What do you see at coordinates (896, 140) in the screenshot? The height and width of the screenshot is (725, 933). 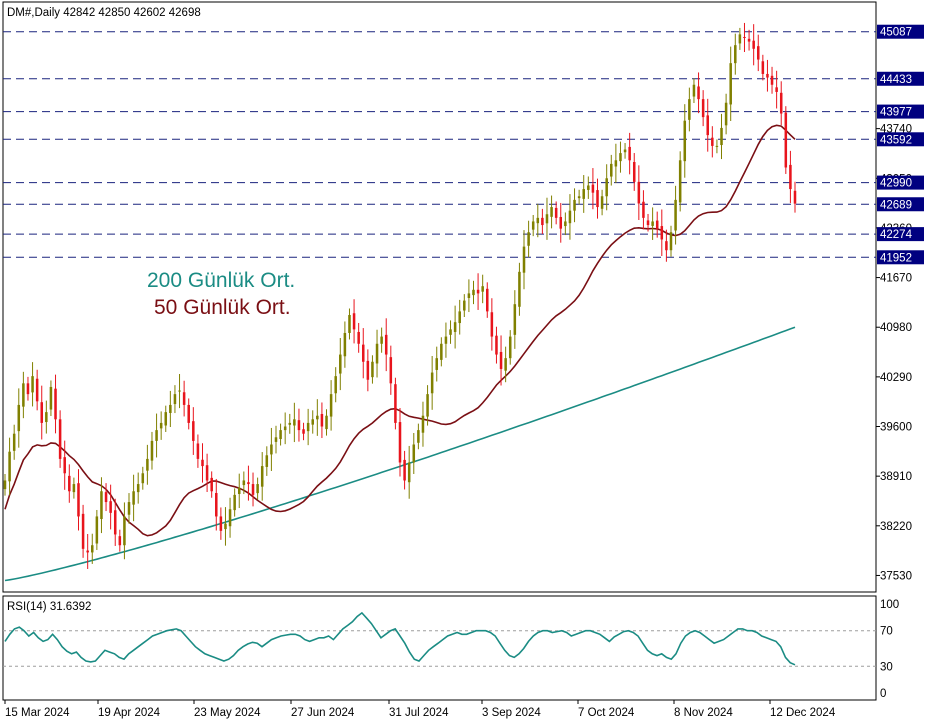 I see `price-level-label: 43592` at bounding box center [896, 140].